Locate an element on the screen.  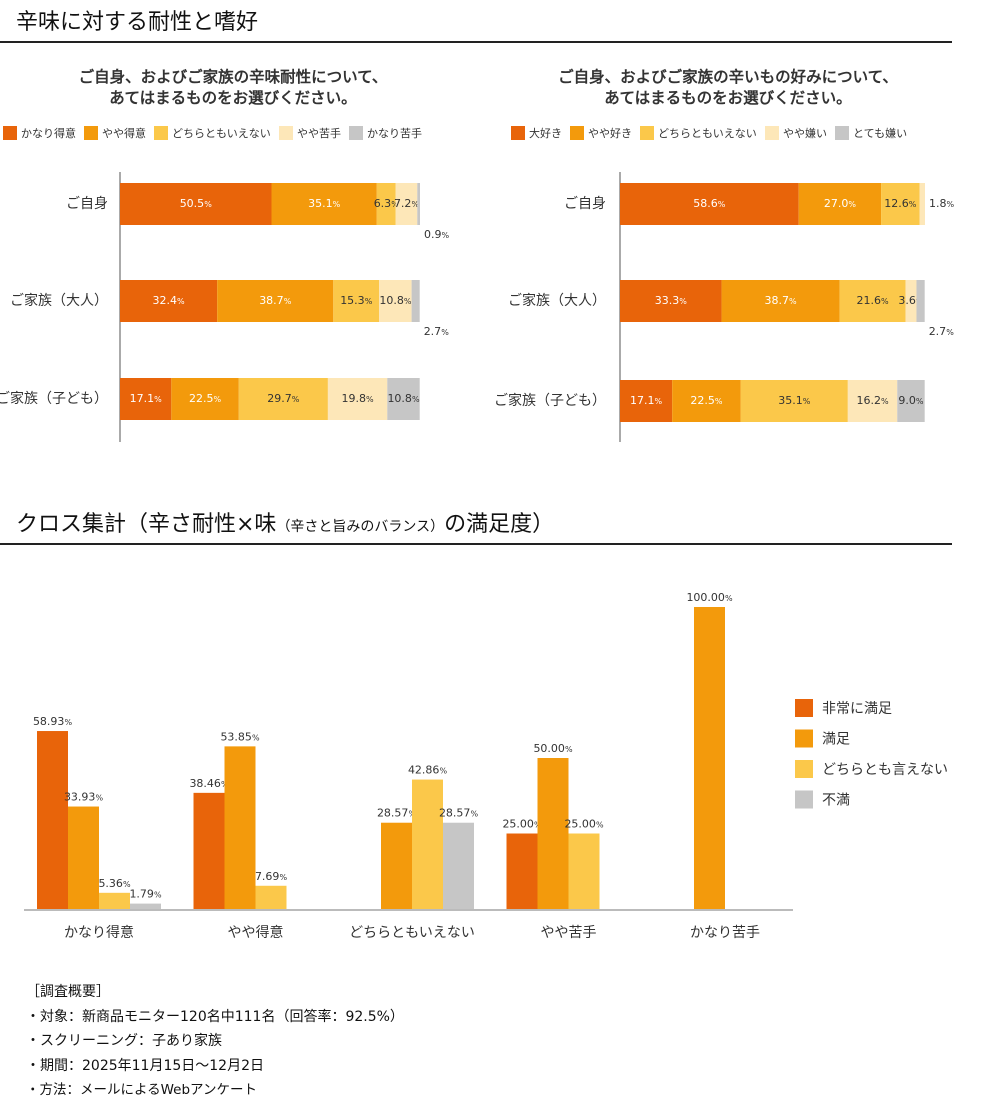
data-label: 27.0% is located at coordinates (840, 203).